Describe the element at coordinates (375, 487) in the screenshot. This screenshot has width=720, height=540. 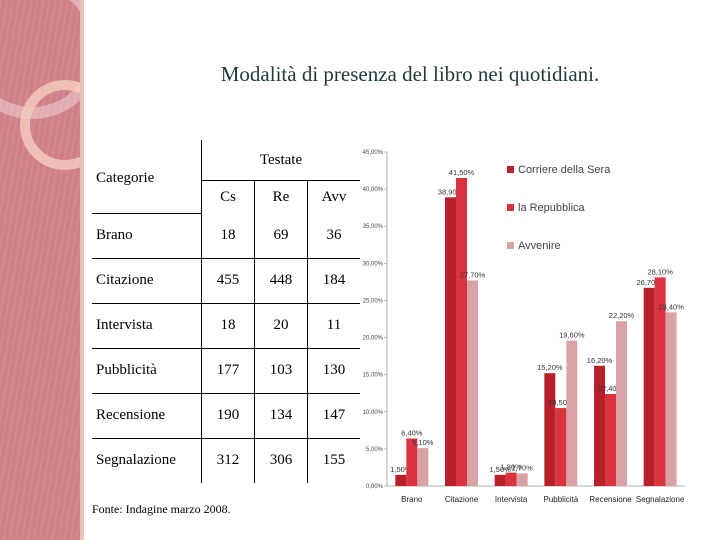
I see `y-tick-label: 0,00%` at that location.